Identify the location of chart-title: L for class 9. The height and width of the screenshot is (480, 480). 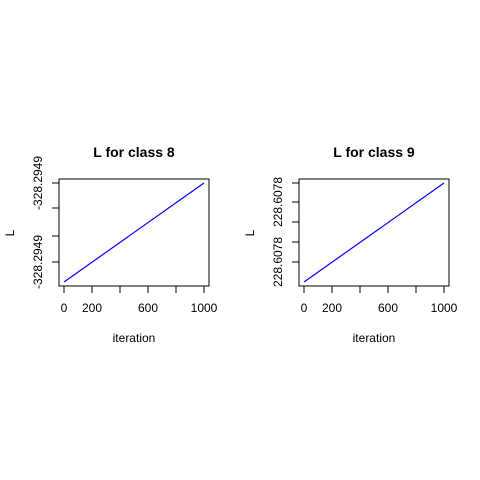
(374, 152).